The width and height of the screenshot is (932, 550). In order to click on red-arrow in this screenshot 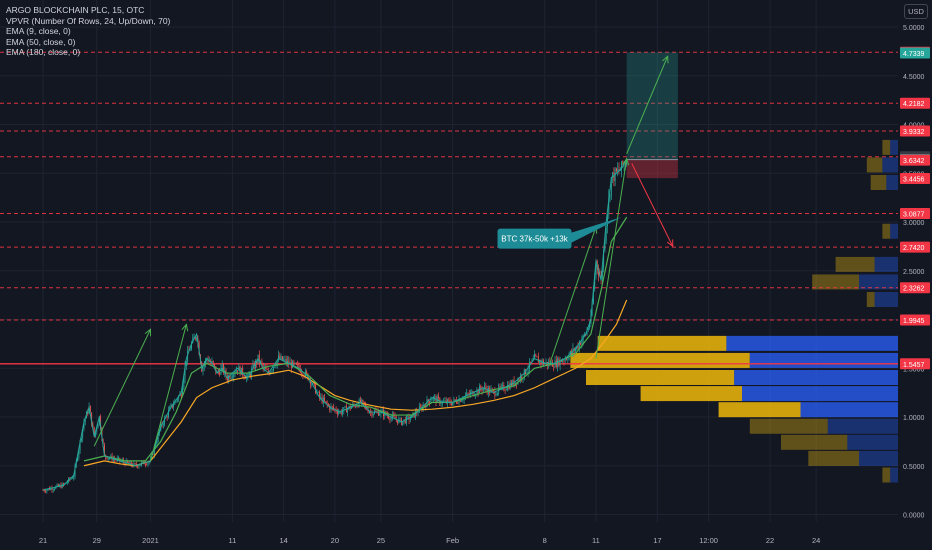, I will do `click(652, 205)`.